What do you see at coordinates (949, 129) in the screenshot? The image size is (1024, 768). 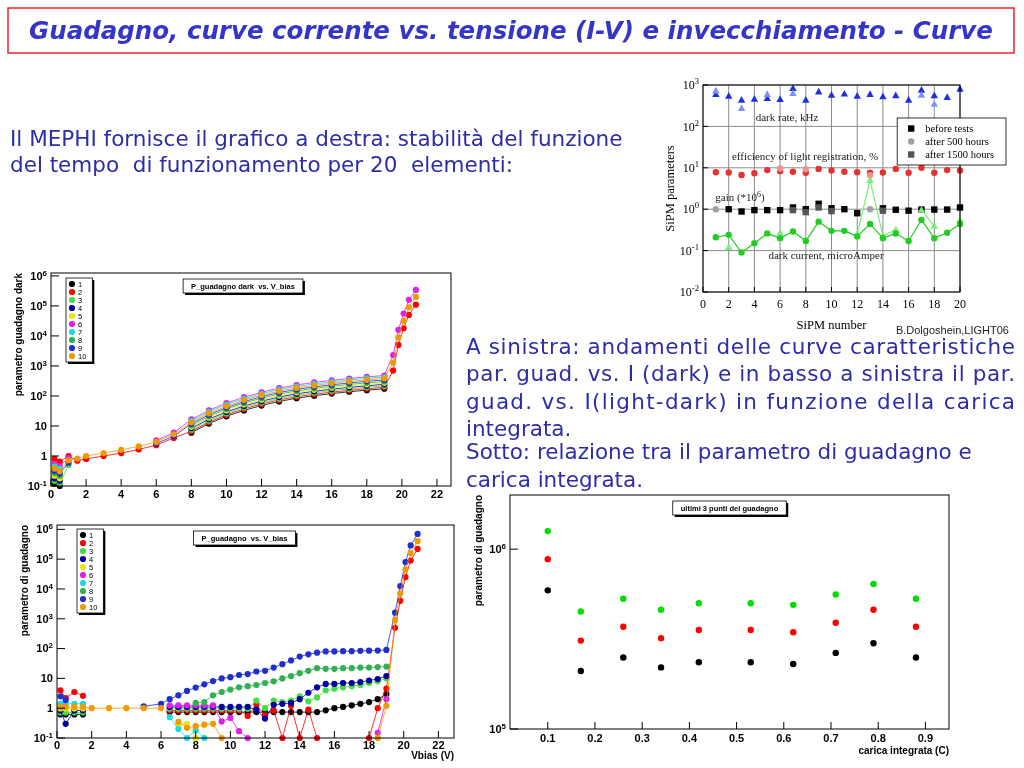 I see `legend-label: before tests` at bounding box center [949, 129].